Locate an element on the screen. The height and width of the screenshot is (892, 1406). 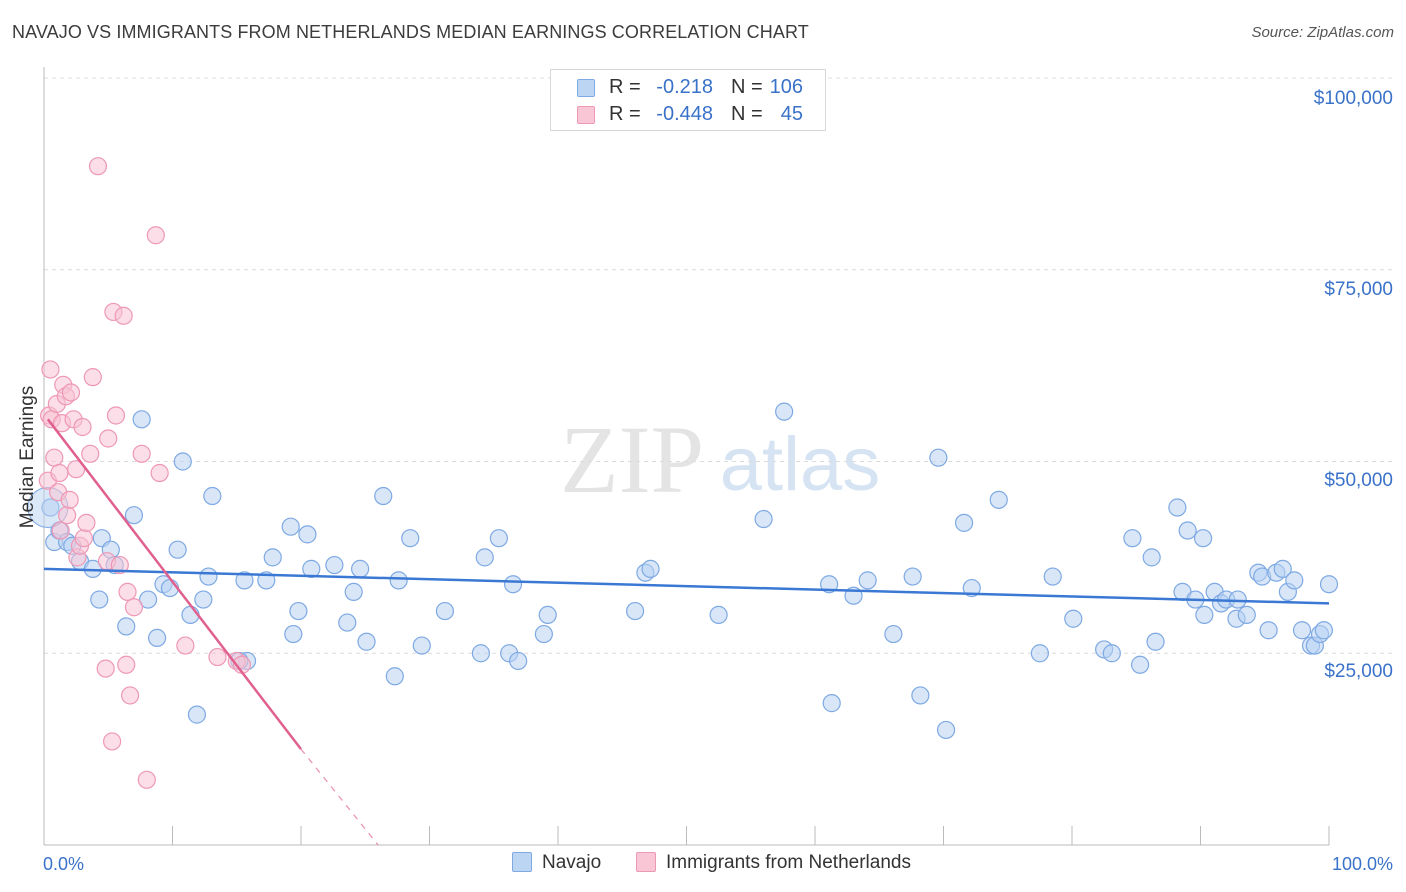
netherlands-legend-label: Immigrants from Netherlands is located at coordinates (788, 862).